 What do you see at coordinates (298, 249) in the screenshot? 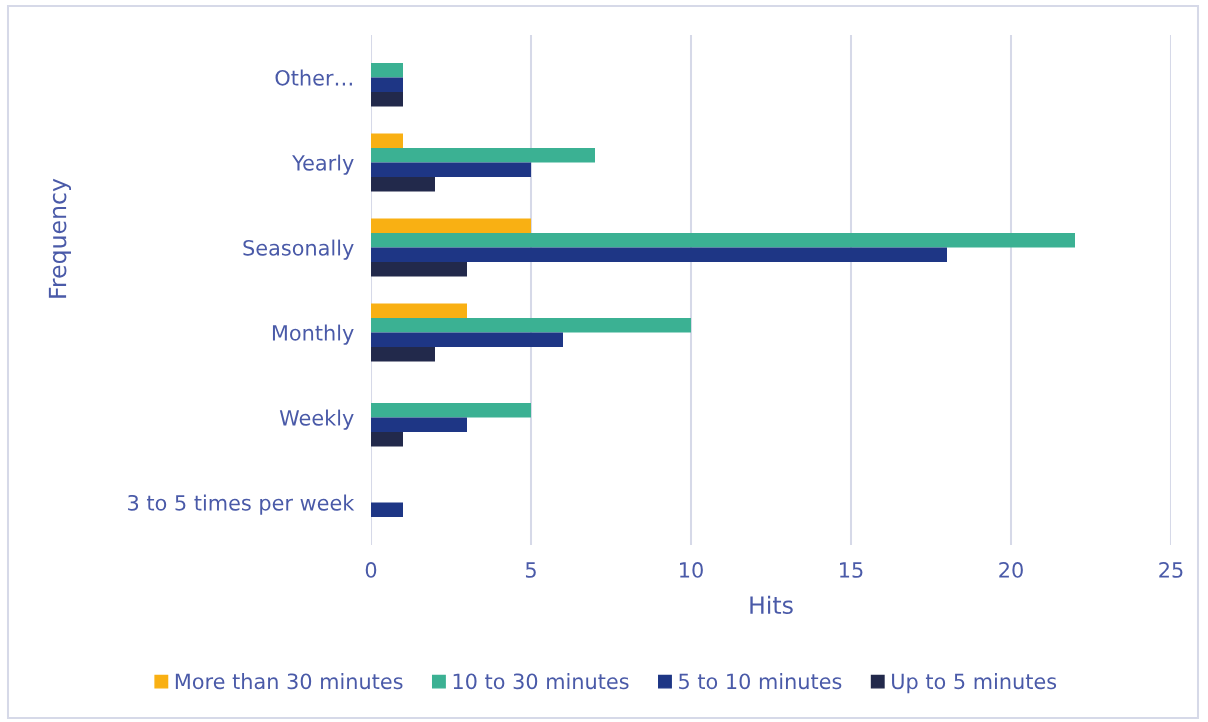
I see `y-tick-label: Seasonally` at bounding box center [298, 249].